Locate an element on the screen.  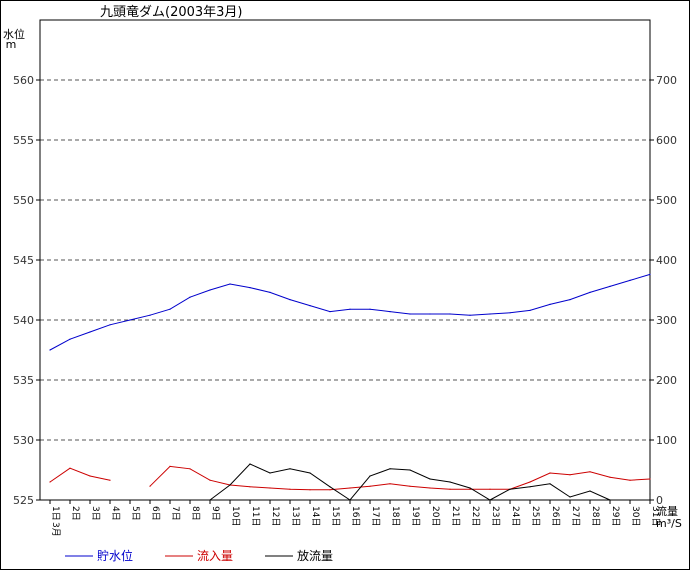
x-tick-label: 24日 is located at coordinates (515, 516).